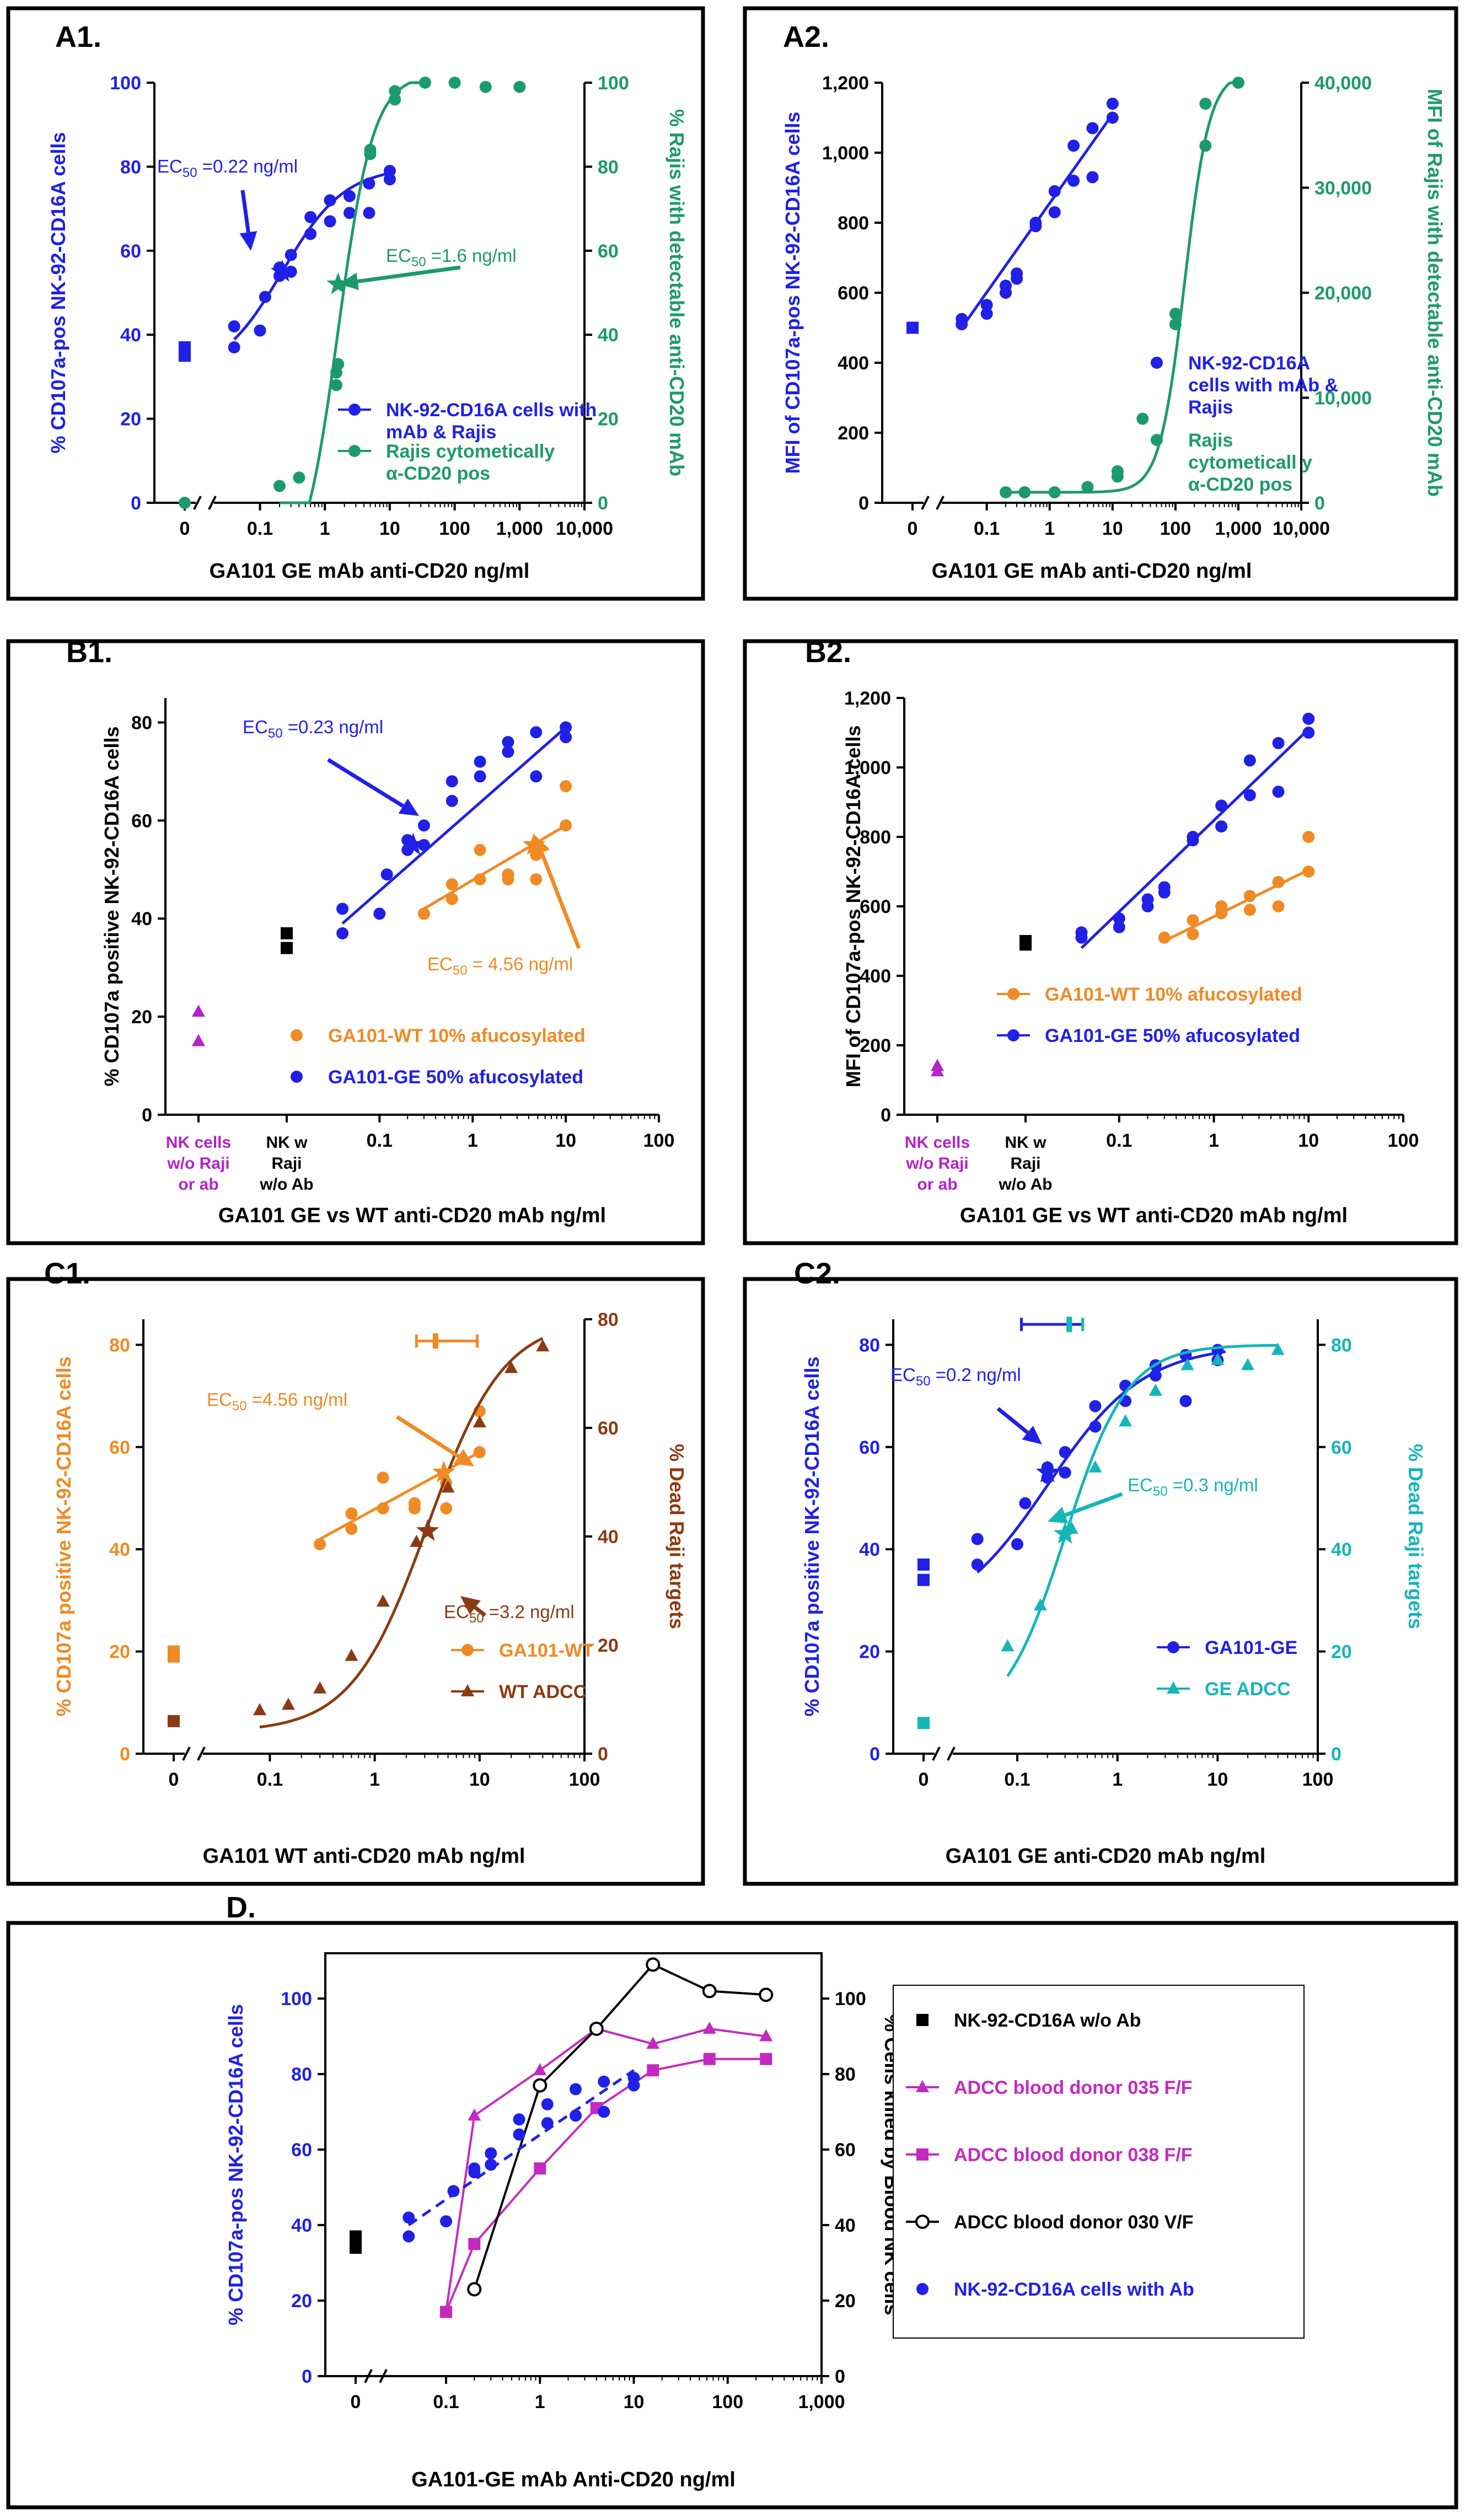  Describe the element at coordinates (608, 1319) in the screenshot. I see `y-tick-label-right: 80` at that location.